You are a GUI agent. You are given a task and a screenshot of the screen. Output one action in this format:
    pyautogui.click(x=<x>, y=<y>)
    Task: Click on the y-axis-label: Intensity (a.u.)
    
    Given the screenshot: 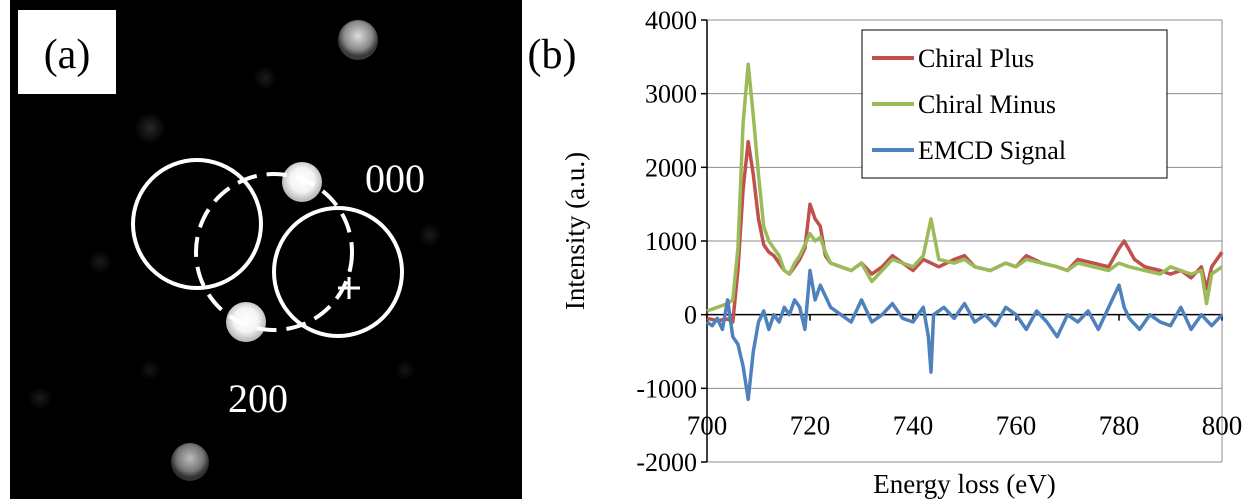 What is the action you would take?
    pyautogui.click(x=575, y=231)
    